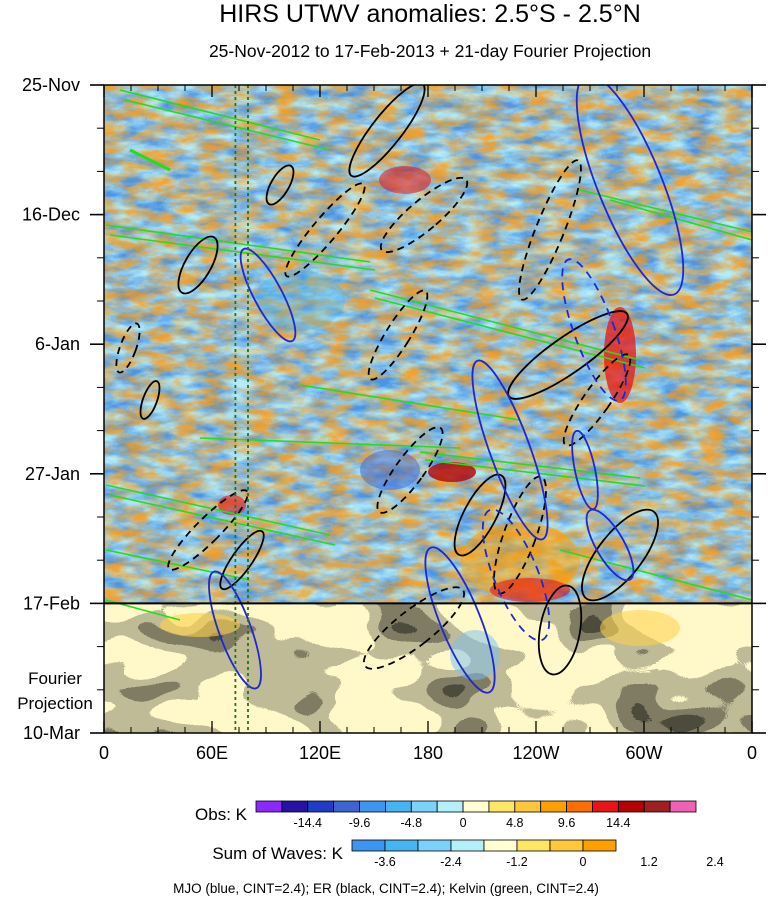 Image resolution: width=772 pixels, height=899 pixels. Describe the element at coordinates (385, 862) in the screenshot. I see `colorbar-tick-label: -3.6` at that location.